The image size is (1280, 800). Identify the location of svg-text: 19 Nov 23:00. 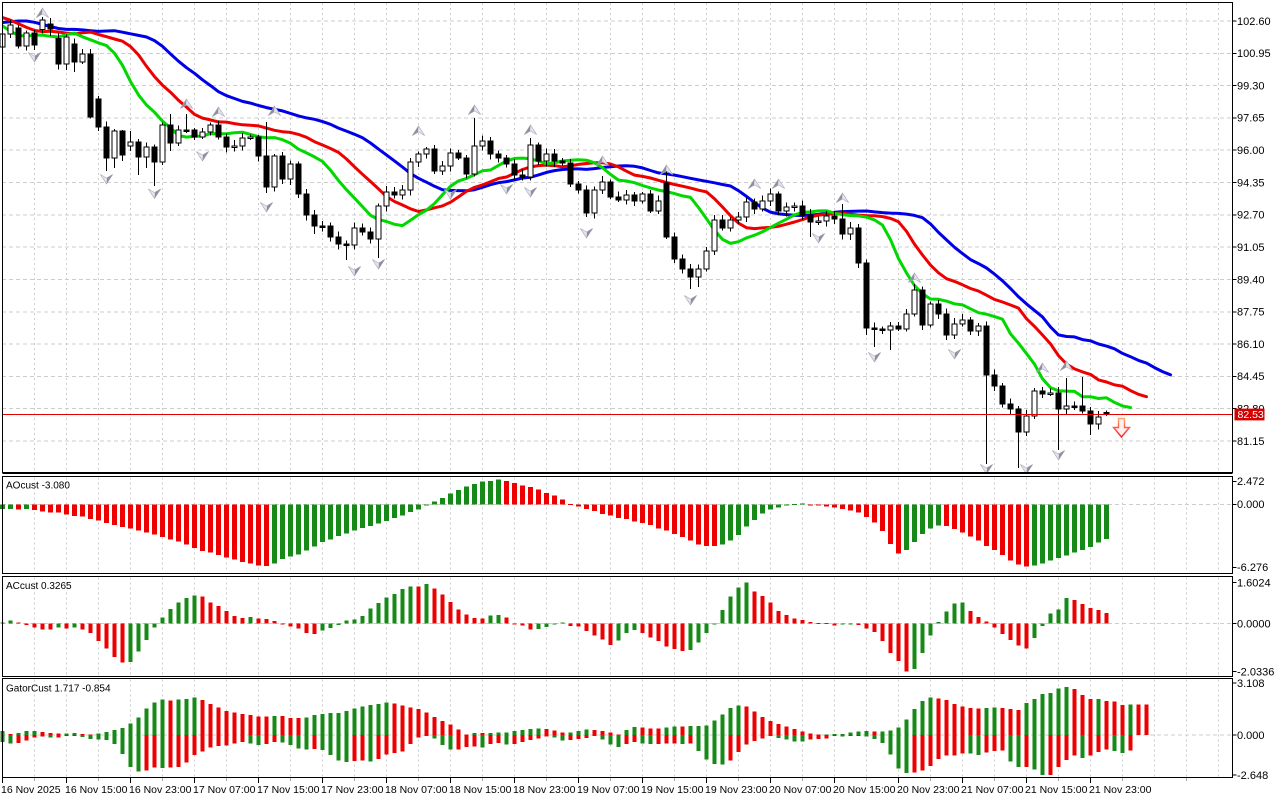
(736, 790).